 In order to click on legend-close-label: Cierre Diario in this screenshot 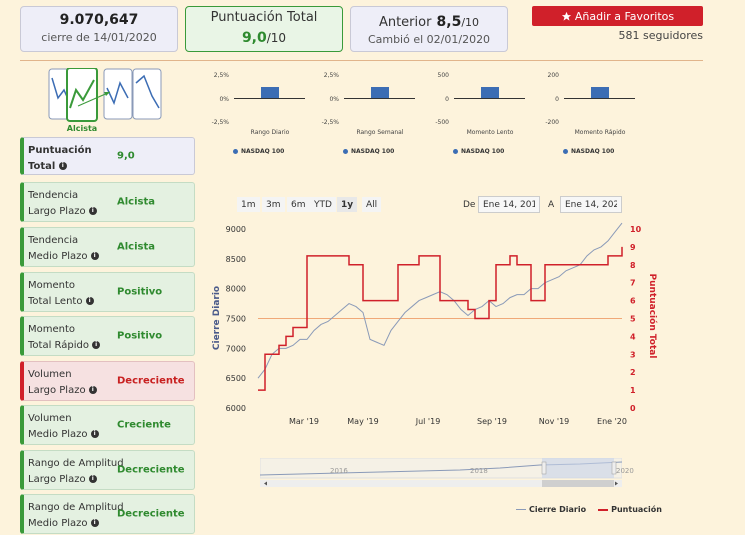, I will do `click(558, 509)`.